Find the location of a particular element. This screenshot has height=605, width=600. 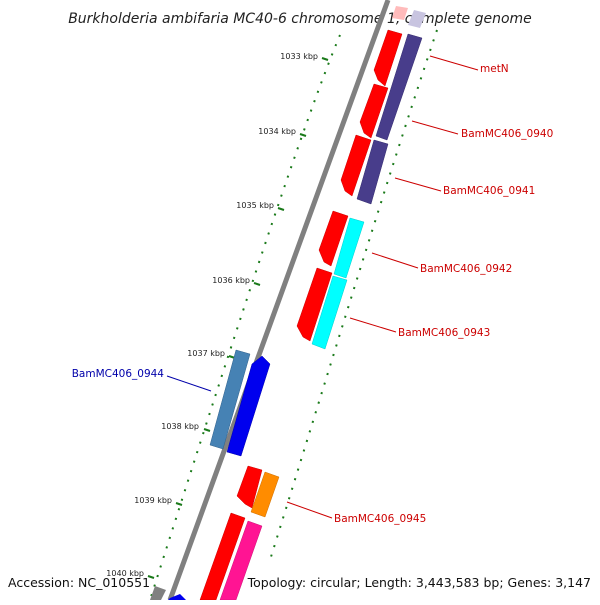

gene-arrow-orange is located at coordinates (265, 494).